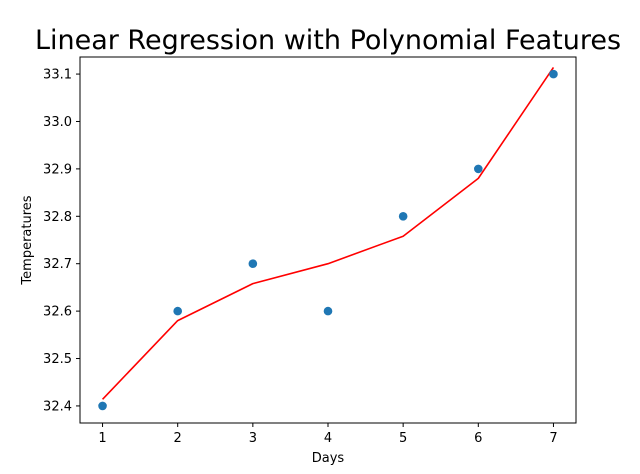 The image size is (640, 474). Describe the element at coordinates (27, 240) in the screenshot. I see `y-axis-label: Temperatures` at that location.